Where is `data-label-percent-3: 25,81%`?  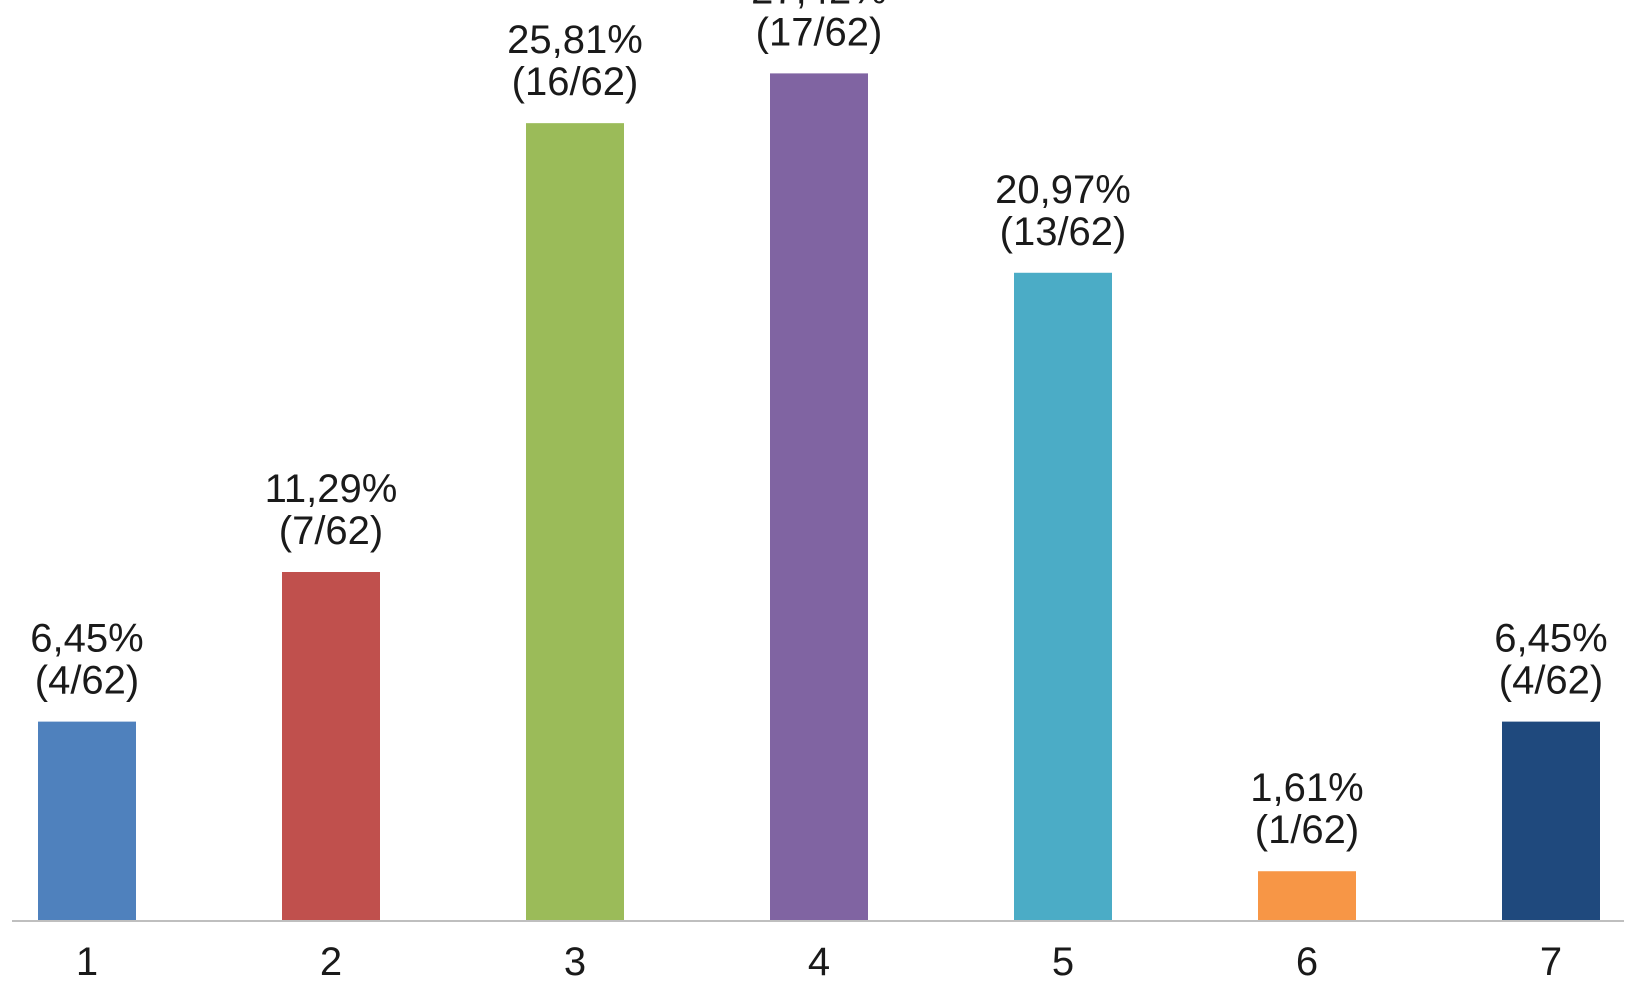
data-label-percent-3: 25,81% is located at coordinates (575, 40).